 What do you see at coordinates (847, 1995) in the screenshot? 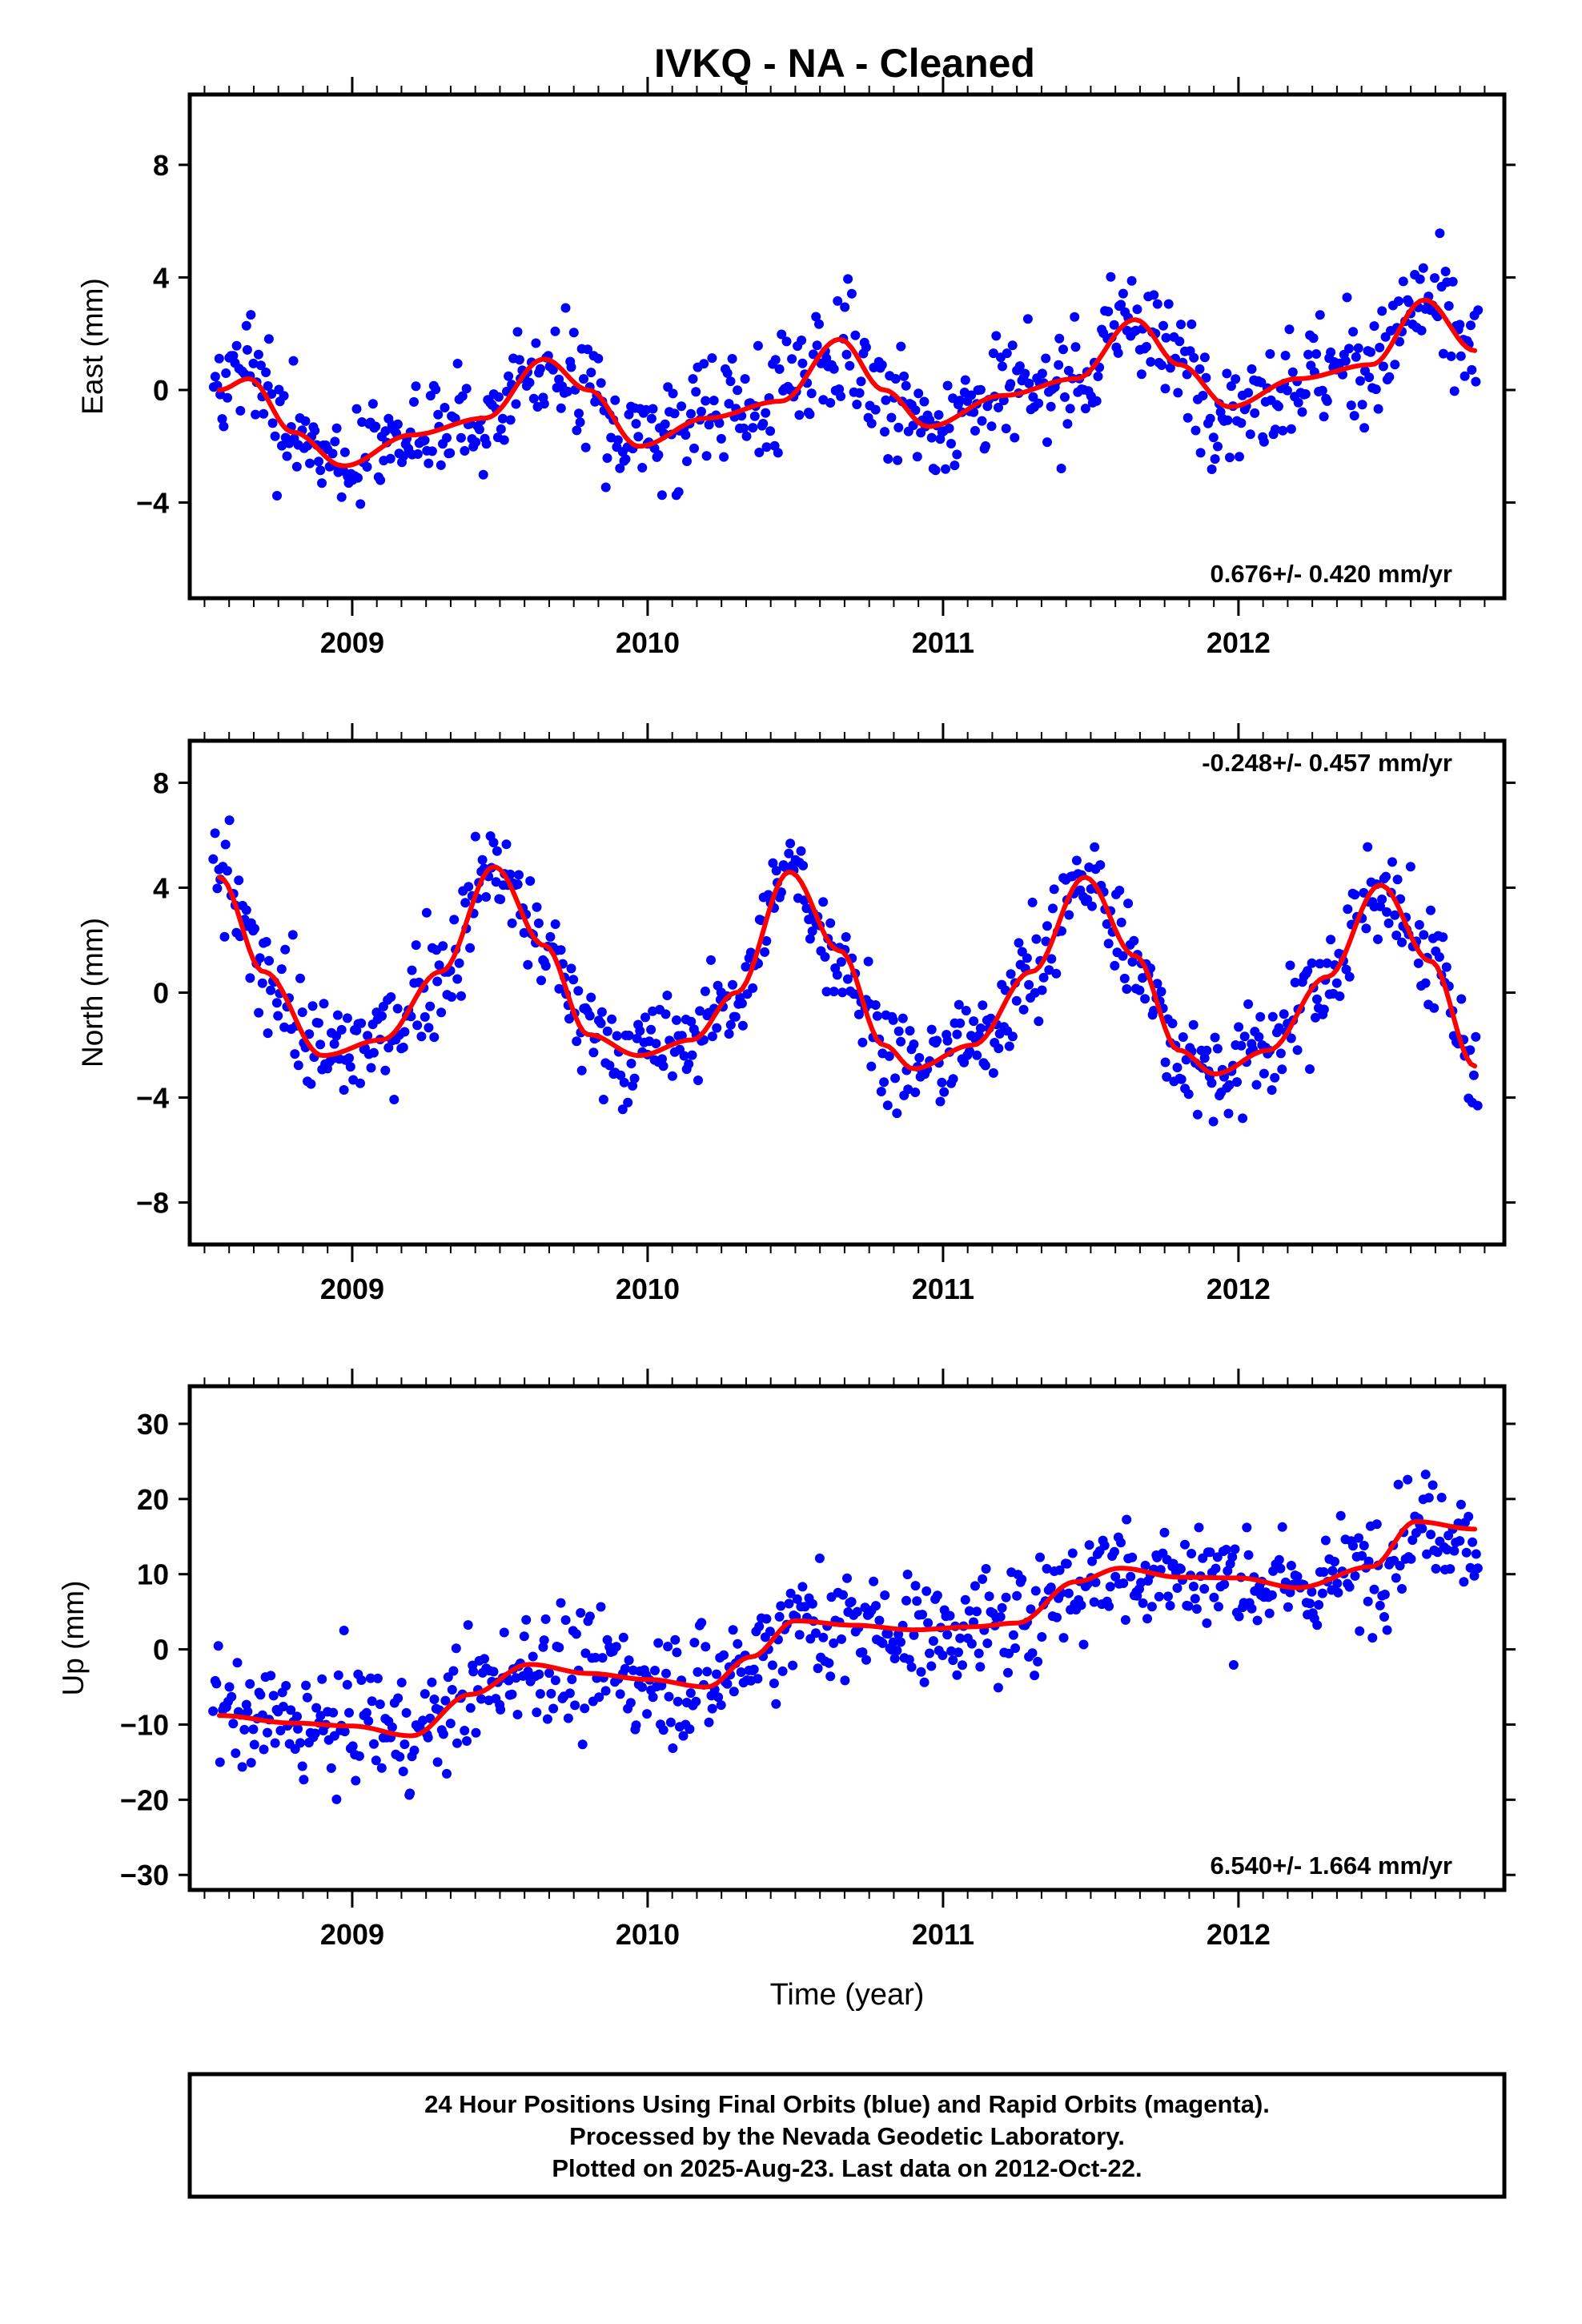
I see `up-x-axis-label: Time (year)` at bounding box center [847, 1995].